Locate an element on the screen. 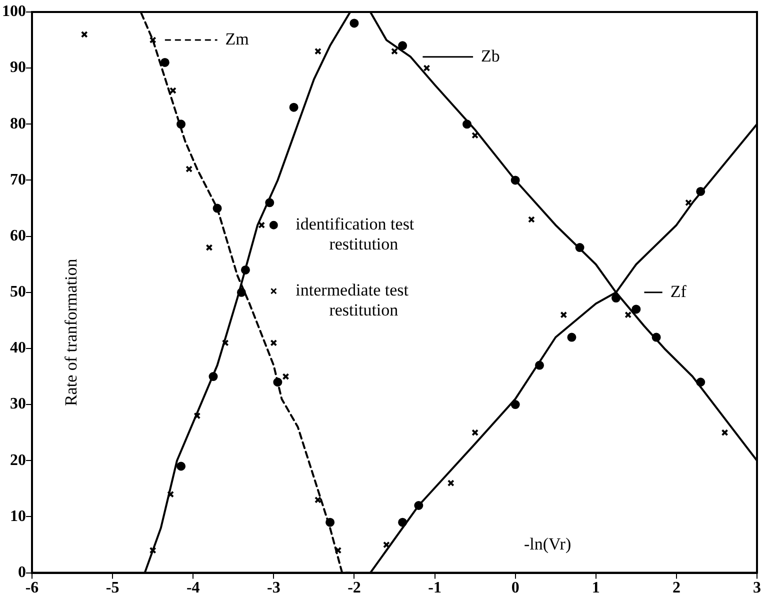 The width and height of the screenshot is (763, 598). x-tick-label: 2 is located at coordinates (676, 588).